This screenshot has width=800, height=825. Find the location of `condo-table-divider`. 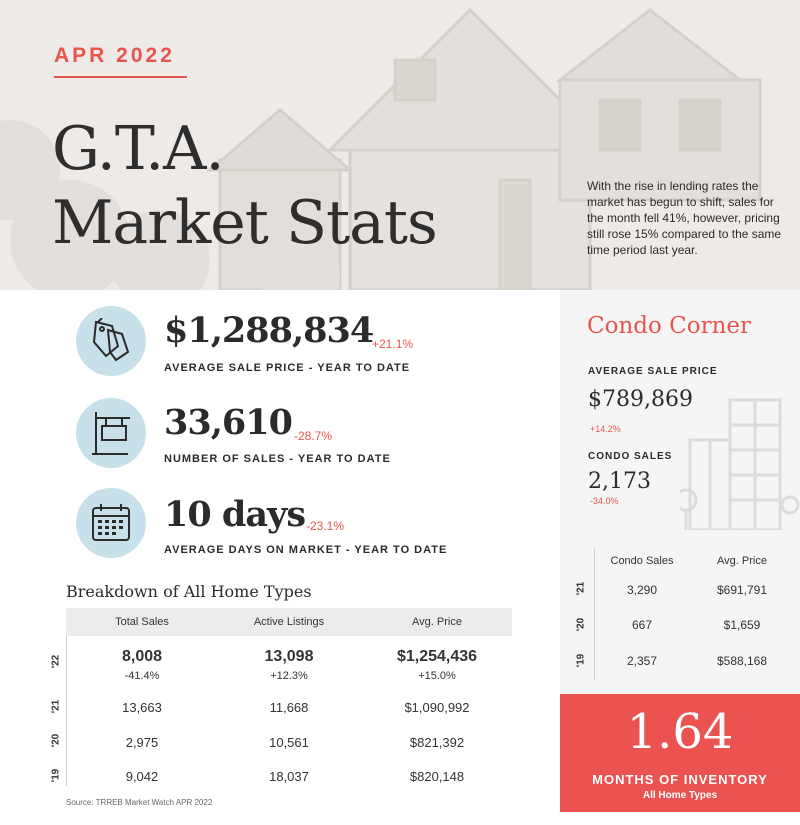

condo-table-divider is located at coordinates (594, 614).